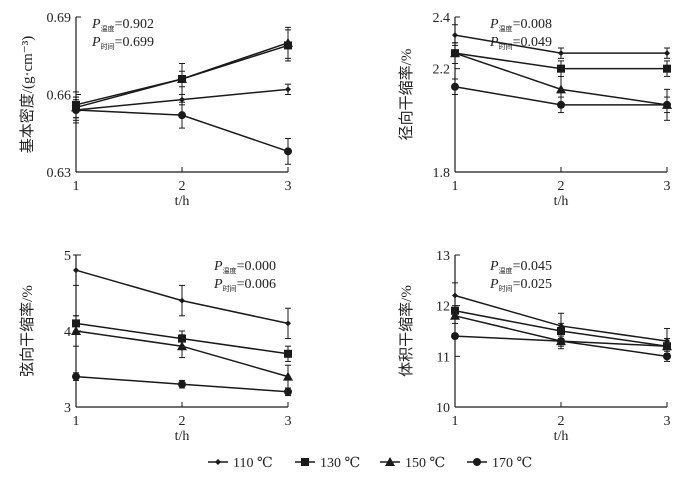  I want to click on legend-item: 150 ℃, so click(412, 463).